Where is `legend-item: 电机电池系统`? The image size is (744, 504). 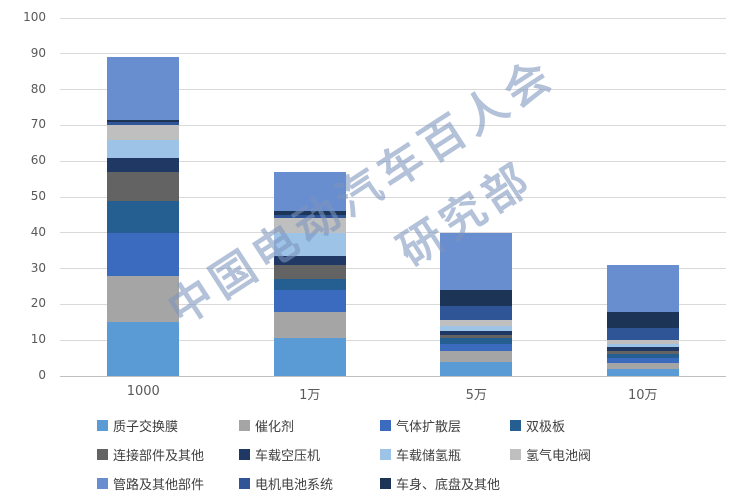
legend-item: 电机电池系统 is located at coordinates (309, 483).